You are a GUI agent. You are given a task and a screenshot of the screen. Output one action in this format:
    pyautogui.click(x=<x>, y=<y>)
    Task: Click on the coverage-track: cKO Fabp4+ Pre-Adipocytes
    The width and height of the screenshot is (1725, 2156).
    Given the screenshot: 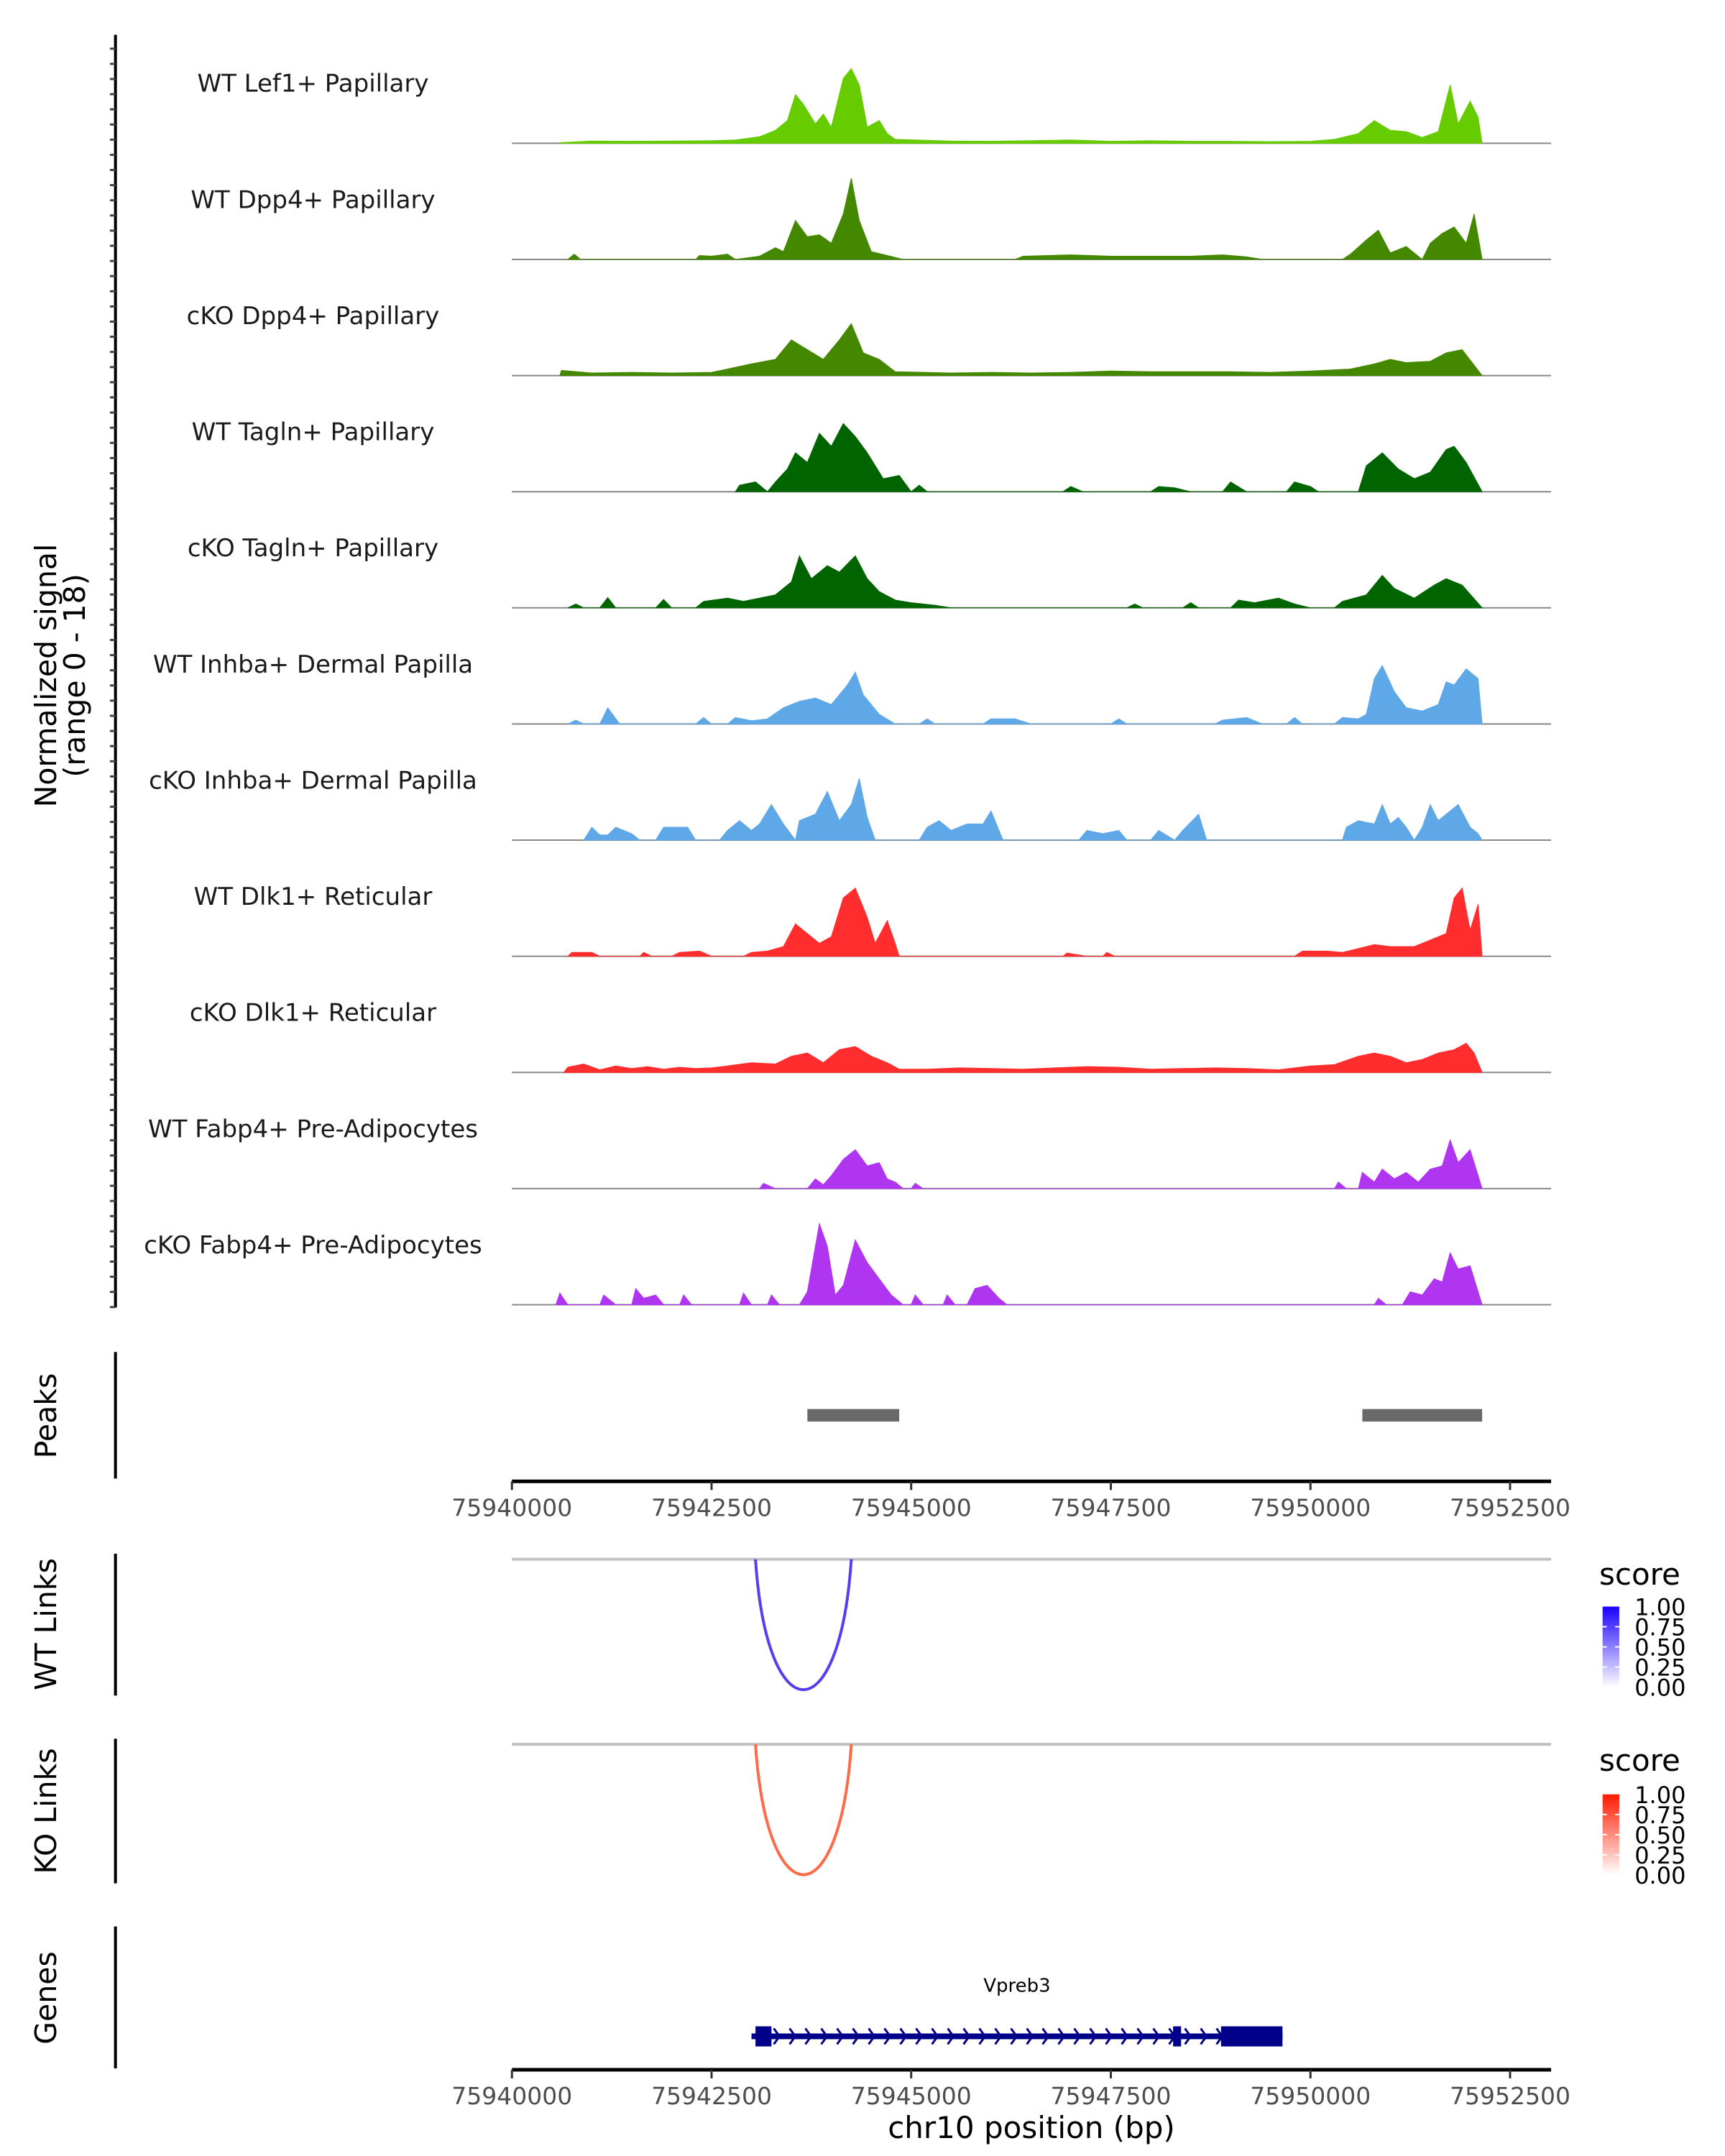 What is the action you would take?
    pyautogui.click(x=848, y=1264)
    